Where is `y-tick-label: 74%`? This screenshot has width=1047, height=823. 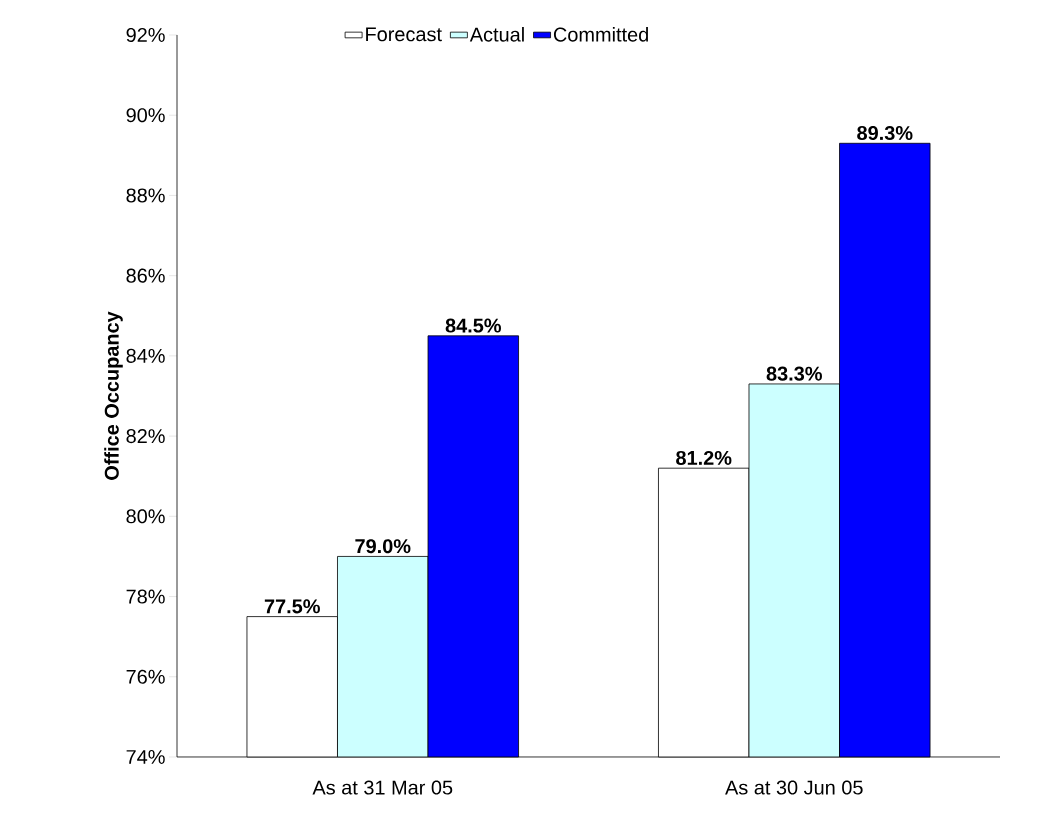 y-tick-label: 74% is located at coordinates (145, 757).